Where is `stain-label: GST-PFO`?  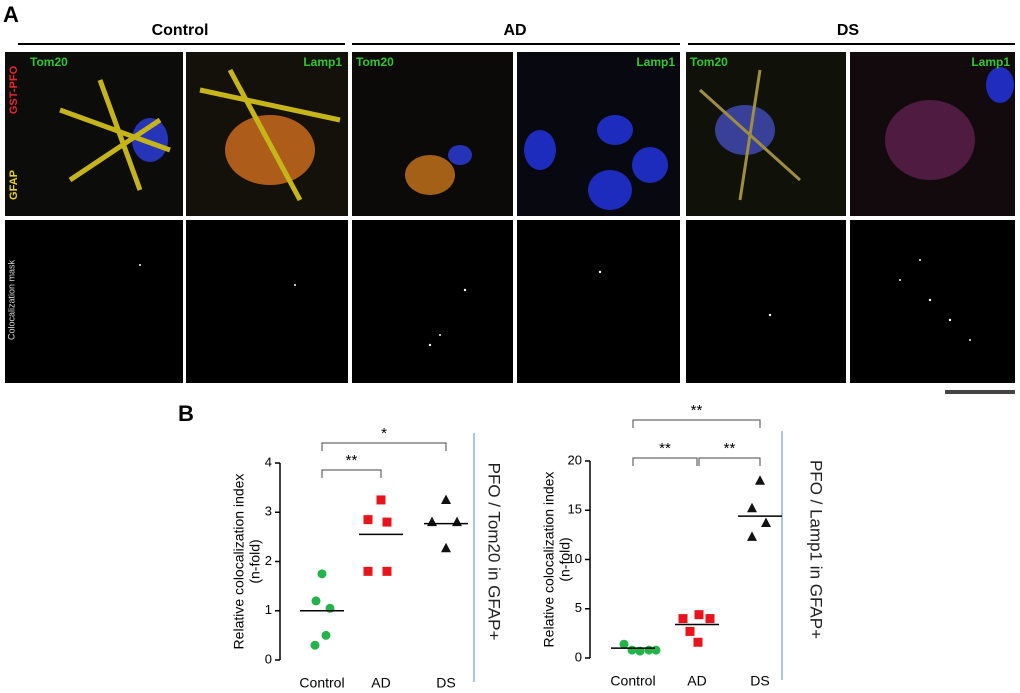 stain-label: GST-PFO is located at coordinates (14, 89).